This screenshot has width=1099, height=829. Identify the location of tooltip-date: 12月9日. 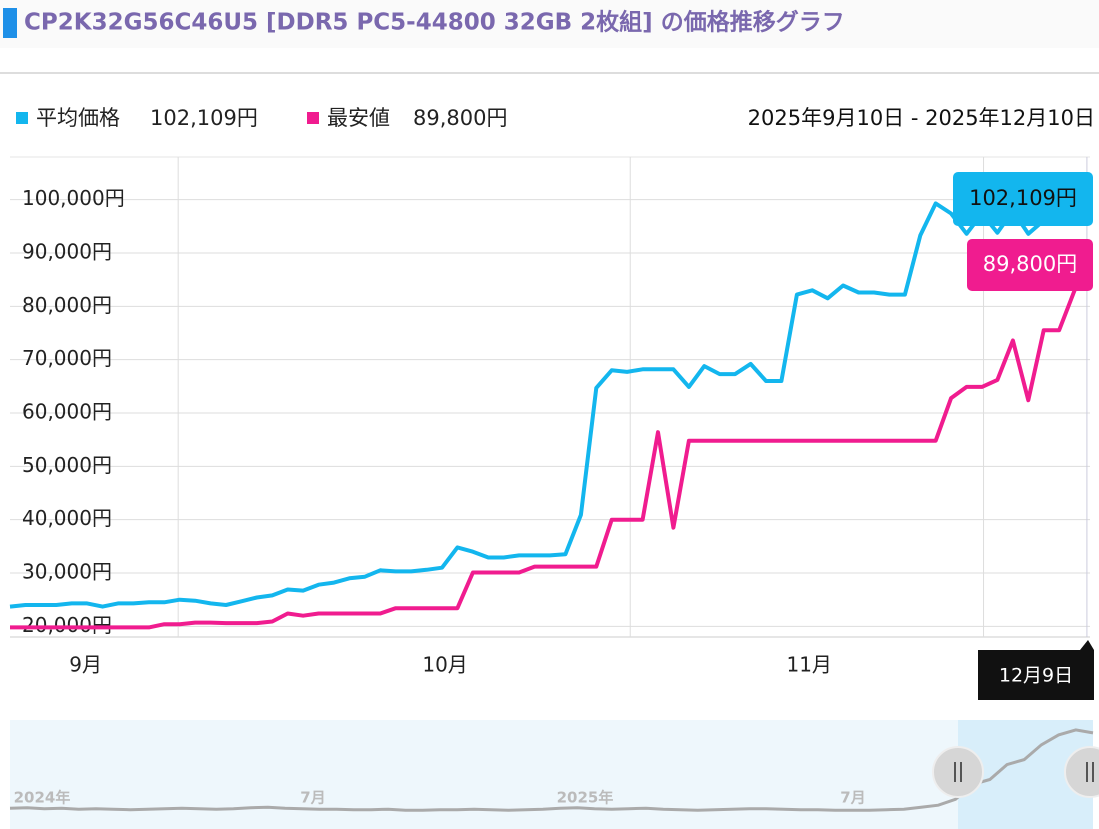
(1036, 676).